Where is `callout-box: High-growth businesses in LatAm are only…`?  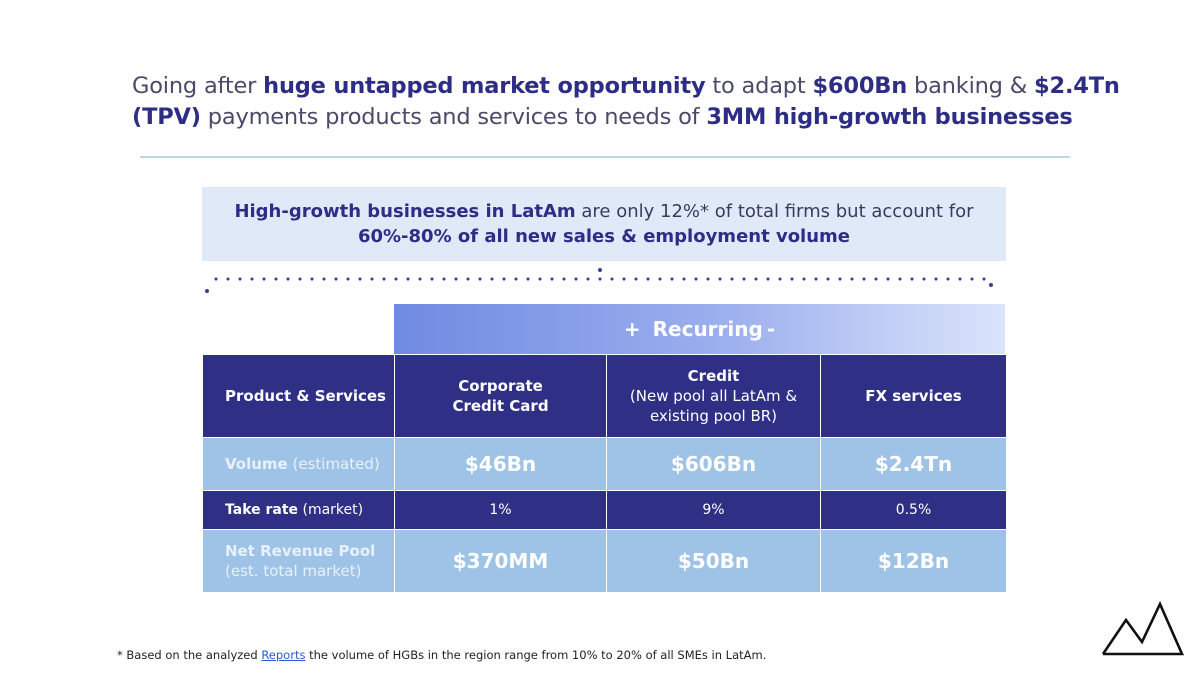 callout-box: High-growth businesses in LatAm are only… is located at coordinates (604, 224).